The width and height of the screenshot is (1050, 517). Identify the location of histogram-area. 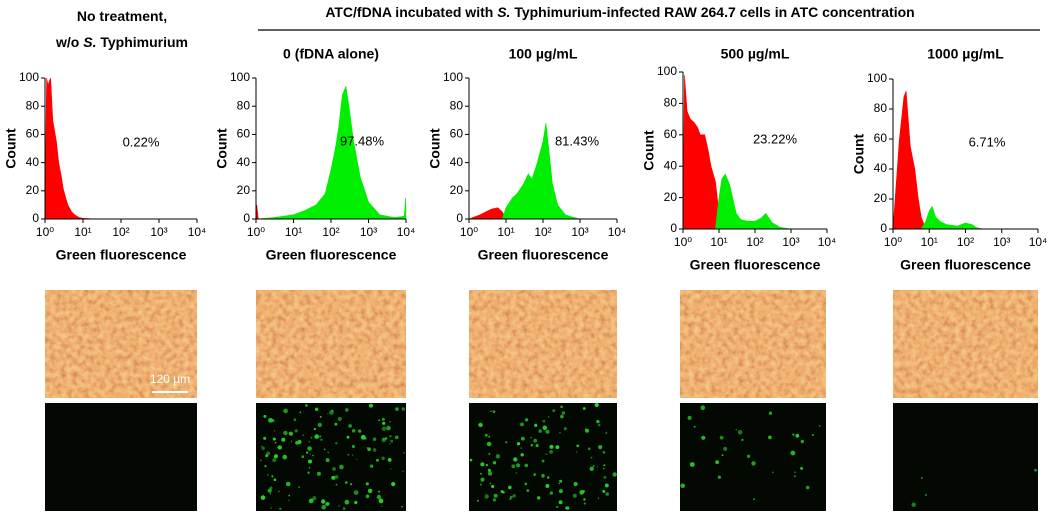
(753, 201).